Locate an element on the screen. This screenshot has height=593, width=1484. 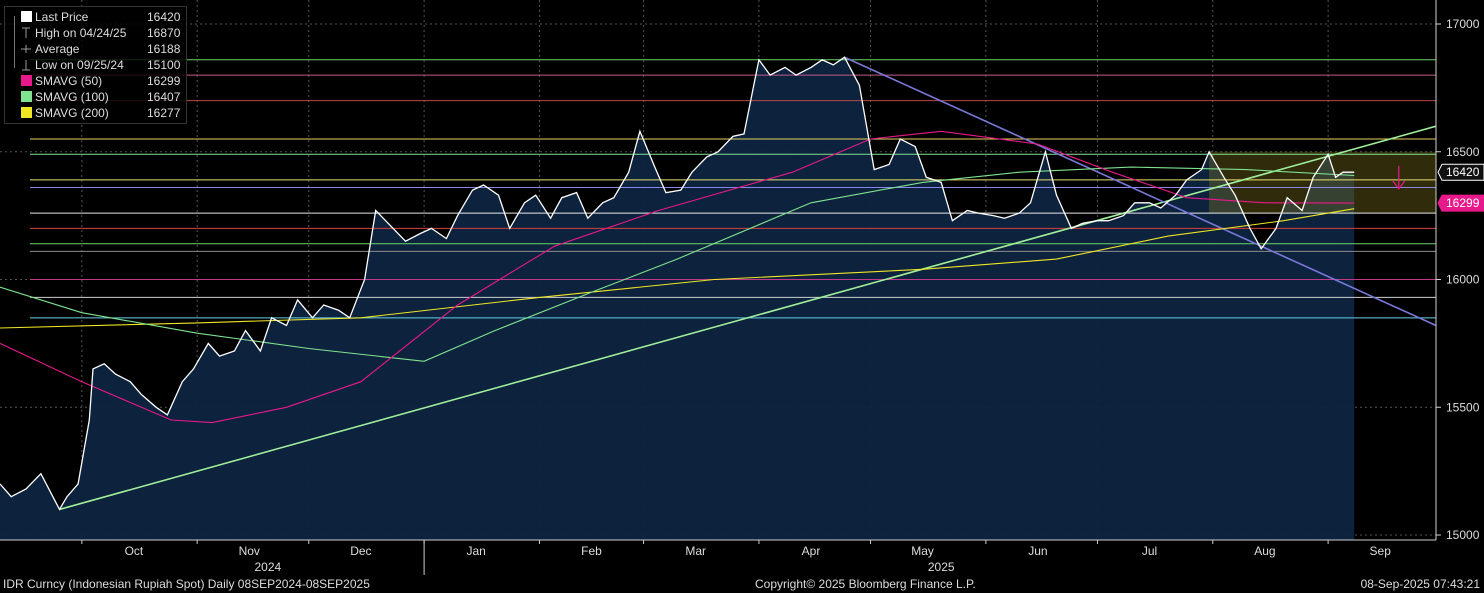
last-price-marker-box is located at coordinates (1460, 172).